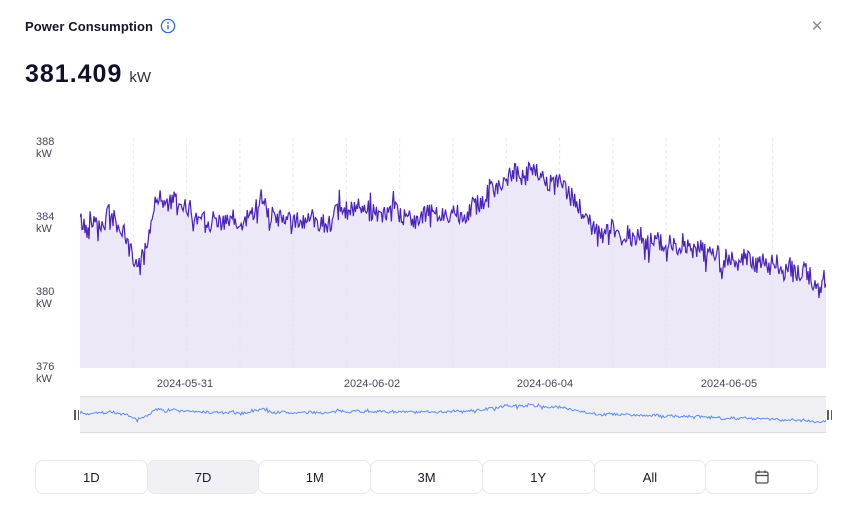 The height and width of the screenshot is (528, 850). Describe the element at coordinates (203, 477) in the screenshot. I see `range-button-7d: 7D` at that location.